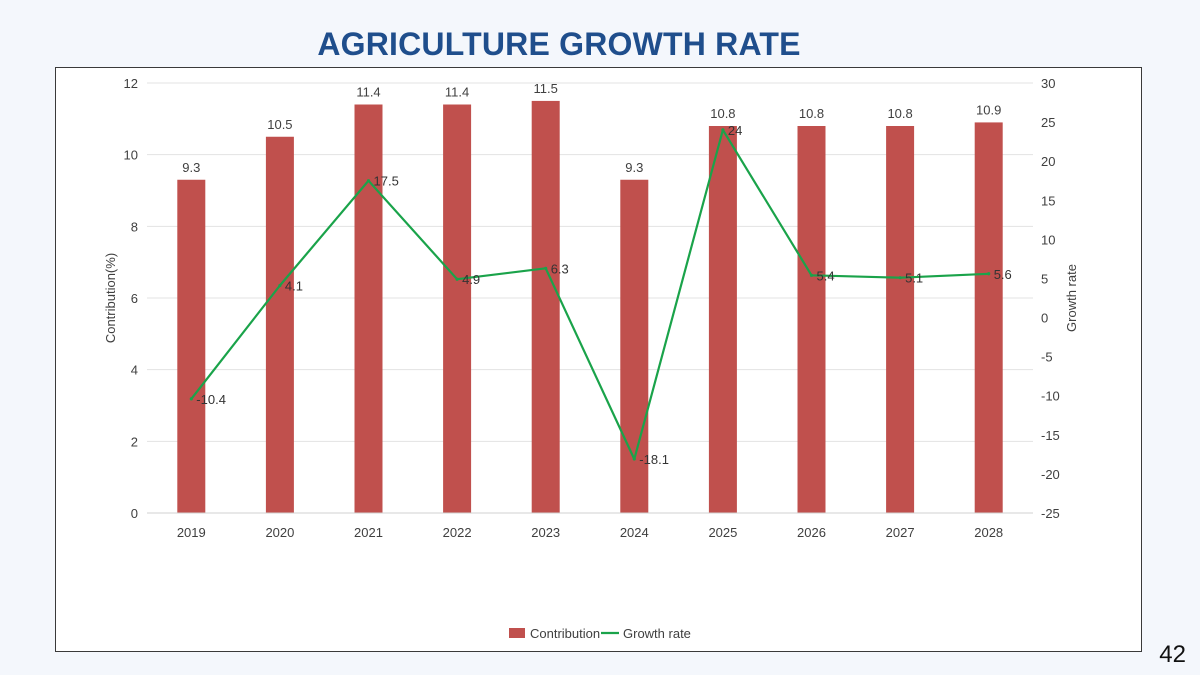 The width and height of the screenshot is (1200, 675). I want to click on line-data-label: 4.1, so click(294, 285).